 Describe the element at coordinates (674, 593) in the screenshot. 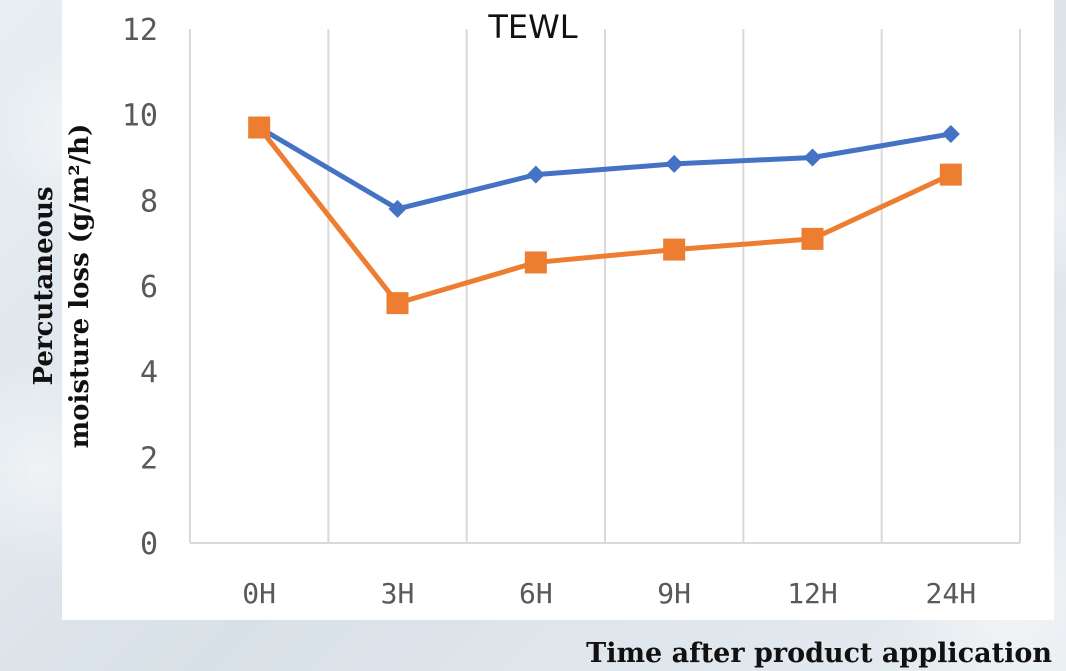

I see `x-tick-label: 9H` at that location.